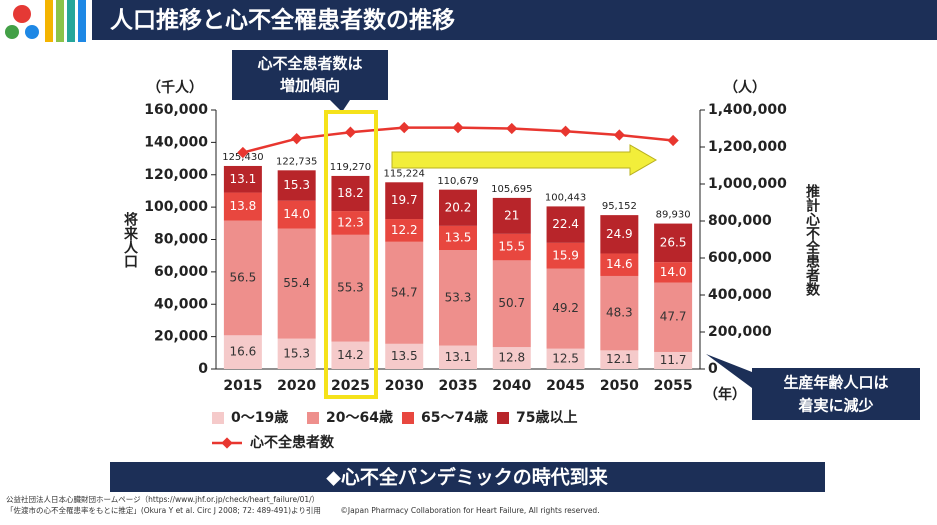 The image size is (937, 525). Describe the element at coordinates (740, 332) in the screenshot. I see `y2-tick-label: 200,000` at that location.